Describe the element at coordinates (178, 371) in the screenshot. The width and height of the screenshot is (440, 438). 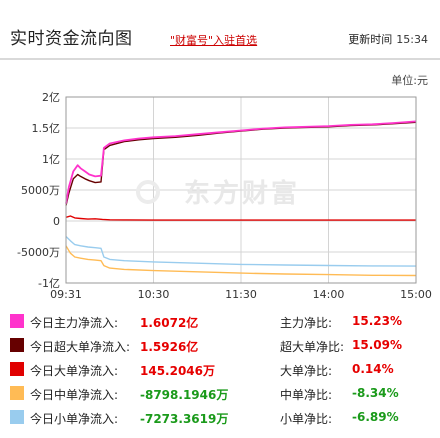
I see `legend-value: 145.2046万` at that location.